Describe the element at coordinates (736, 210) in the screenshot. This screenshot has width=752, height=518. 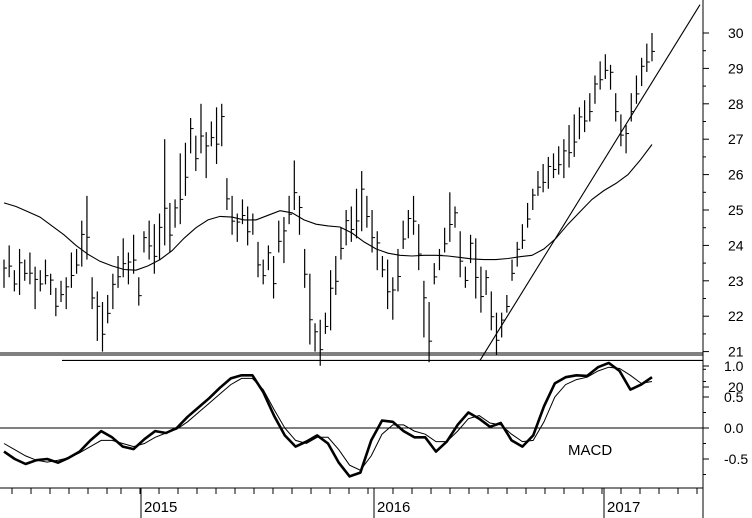
I see `y-tick-label: 25` at that location.